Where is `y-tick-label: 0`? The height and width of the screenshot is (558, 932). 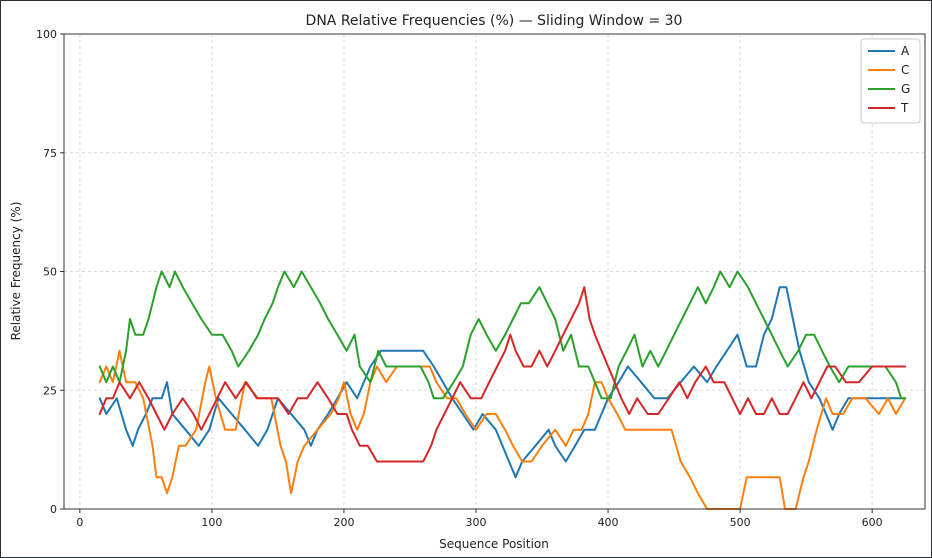 y-tick-label: 0 is located at coordinates (53, 509).